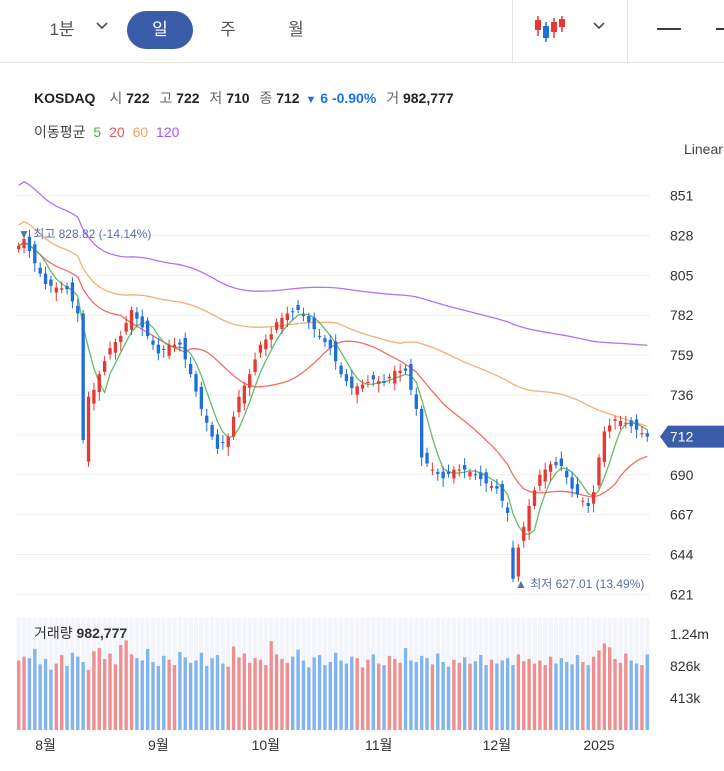 This screenshot has width=724, height=771. What do you see at coordinates (158, 745) in the screenshot?
I see `x-tick-label: 9월` at bounding box center [158, 745].